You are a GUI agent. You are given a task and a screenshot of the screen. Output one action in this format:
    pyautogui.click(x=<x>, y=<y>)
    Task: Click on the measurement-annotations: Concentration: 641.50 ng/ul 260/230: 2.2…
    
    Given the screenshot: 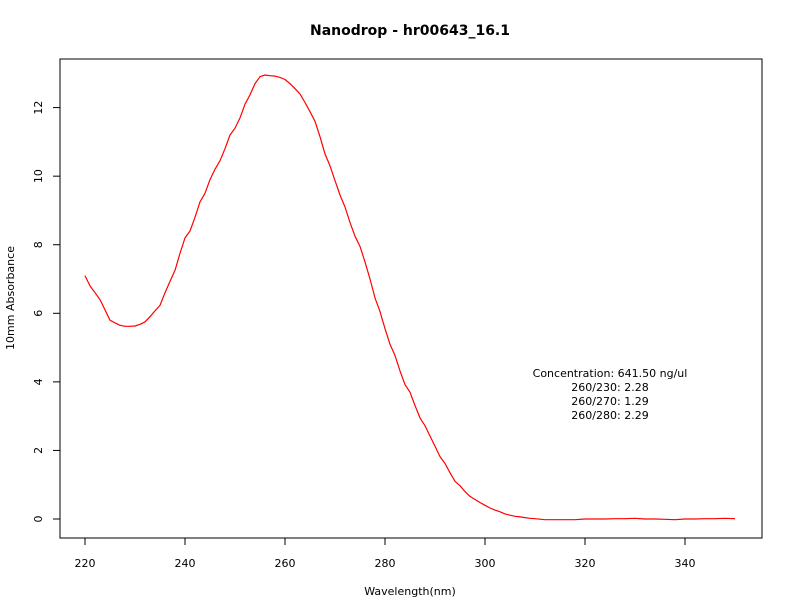 What is the action you would take?
    pyautogui.click(x=610, y=394)
    